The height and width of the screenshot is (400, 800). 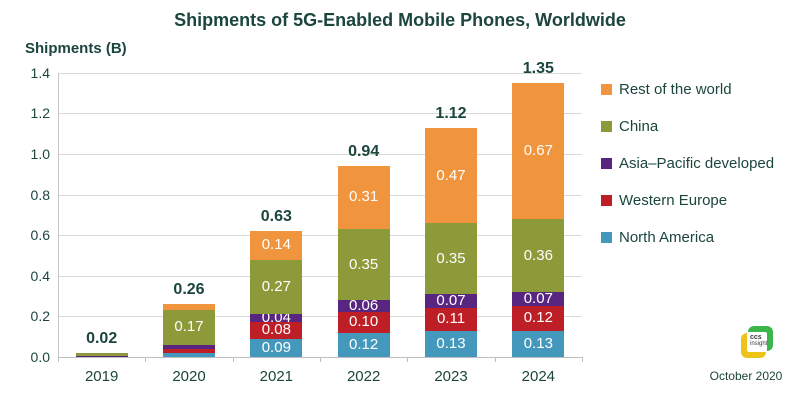 I want to click on x-axis-label: 2020, so click(x=189, y=376).